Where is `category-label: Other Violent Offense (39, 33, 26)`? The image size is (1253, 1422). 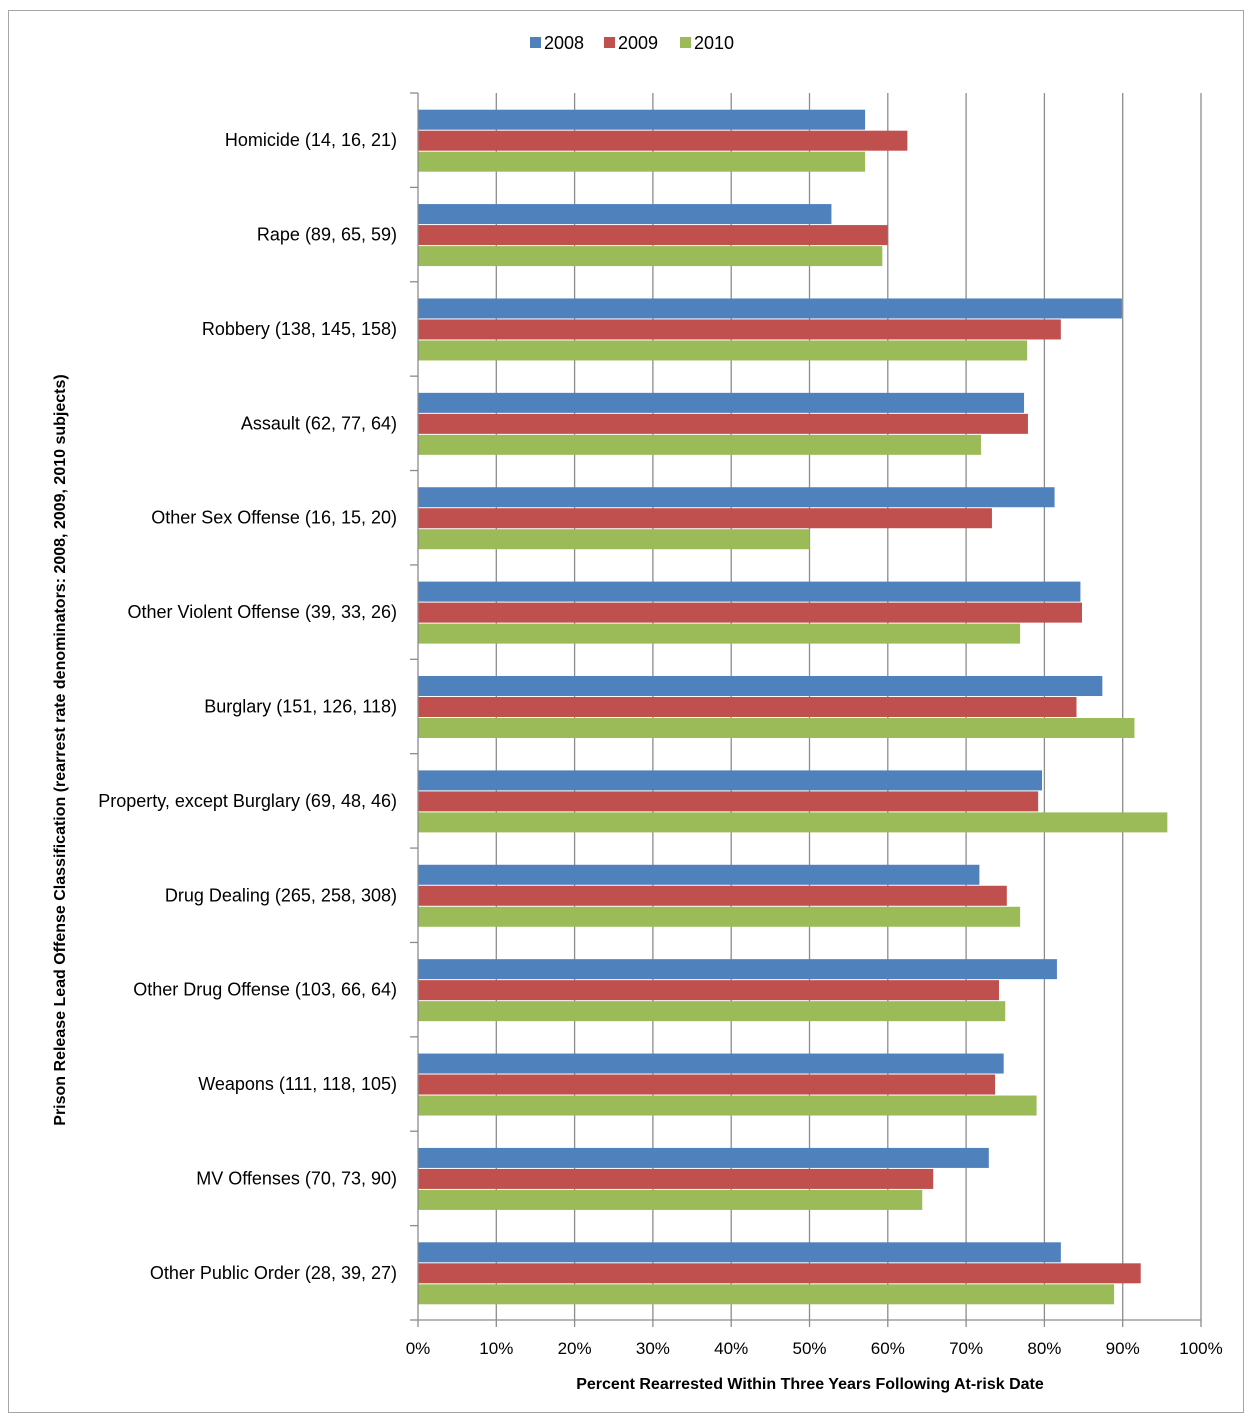
category-label: Other Violent Offense (39, 33, 26) is located at coordinates (263, 612).